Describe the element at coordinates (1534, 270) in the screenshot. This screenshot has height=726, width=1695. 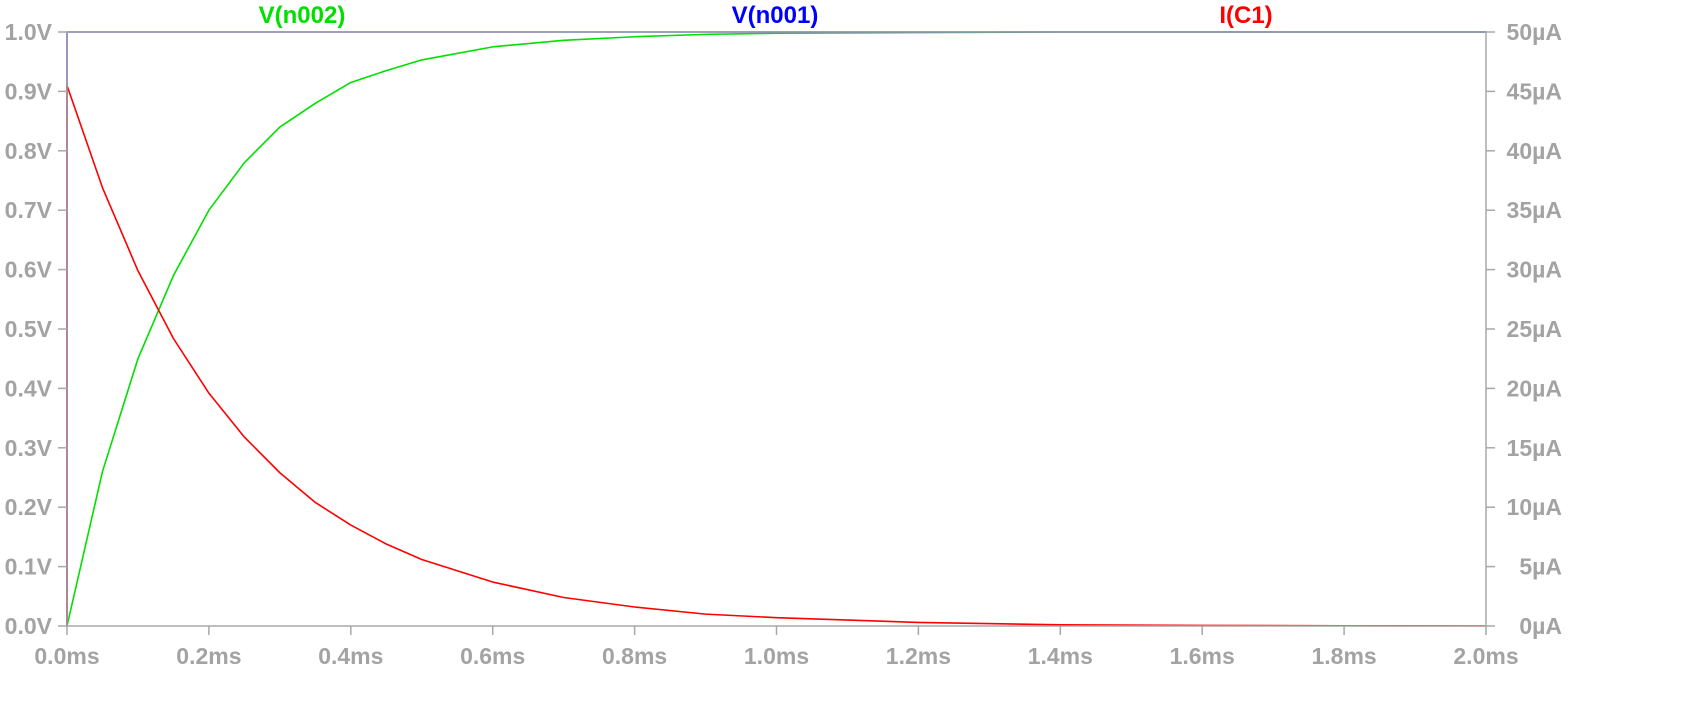
I see `right-y-tick-label: 30µA` at that location.